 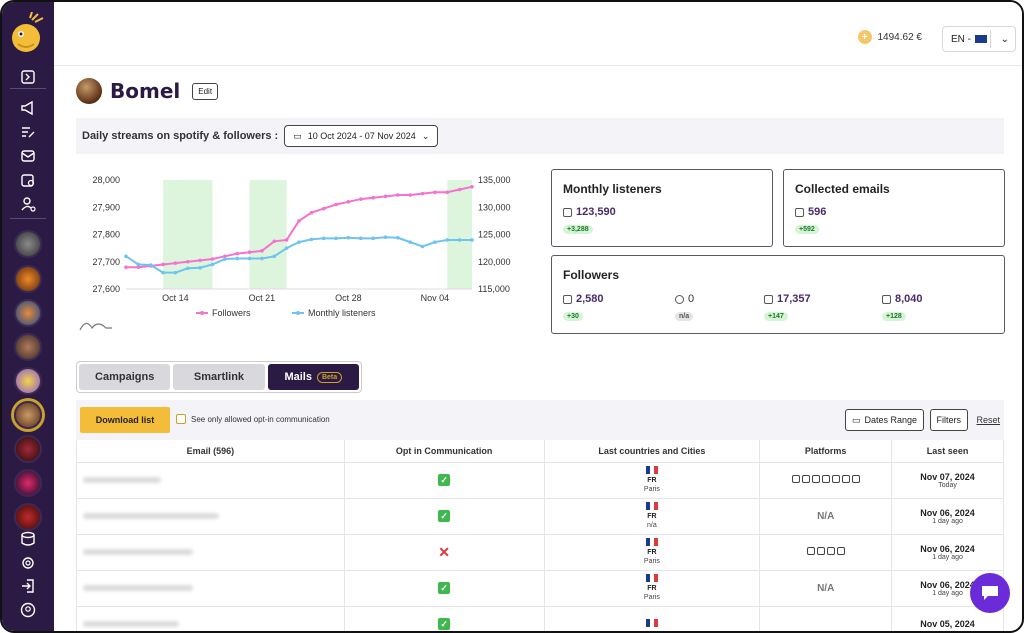 What do you see at coordinates (28, 204) in the screenshot?
I see `user-settings-icon` at bounding box center [28, 204].